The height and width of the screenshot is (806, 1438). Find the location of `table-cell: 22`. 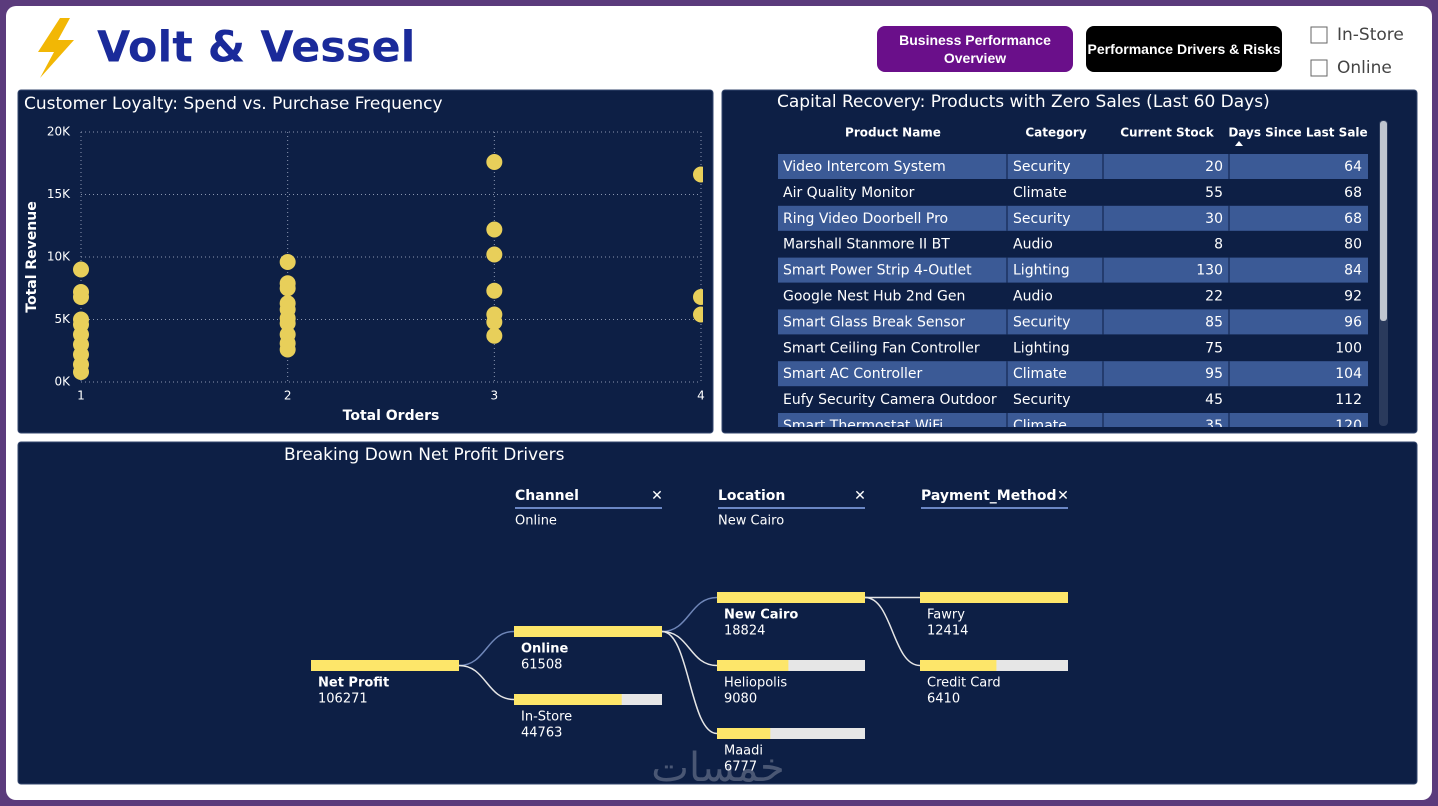

table-cell: 22 is located at coordinates (1214, 297).